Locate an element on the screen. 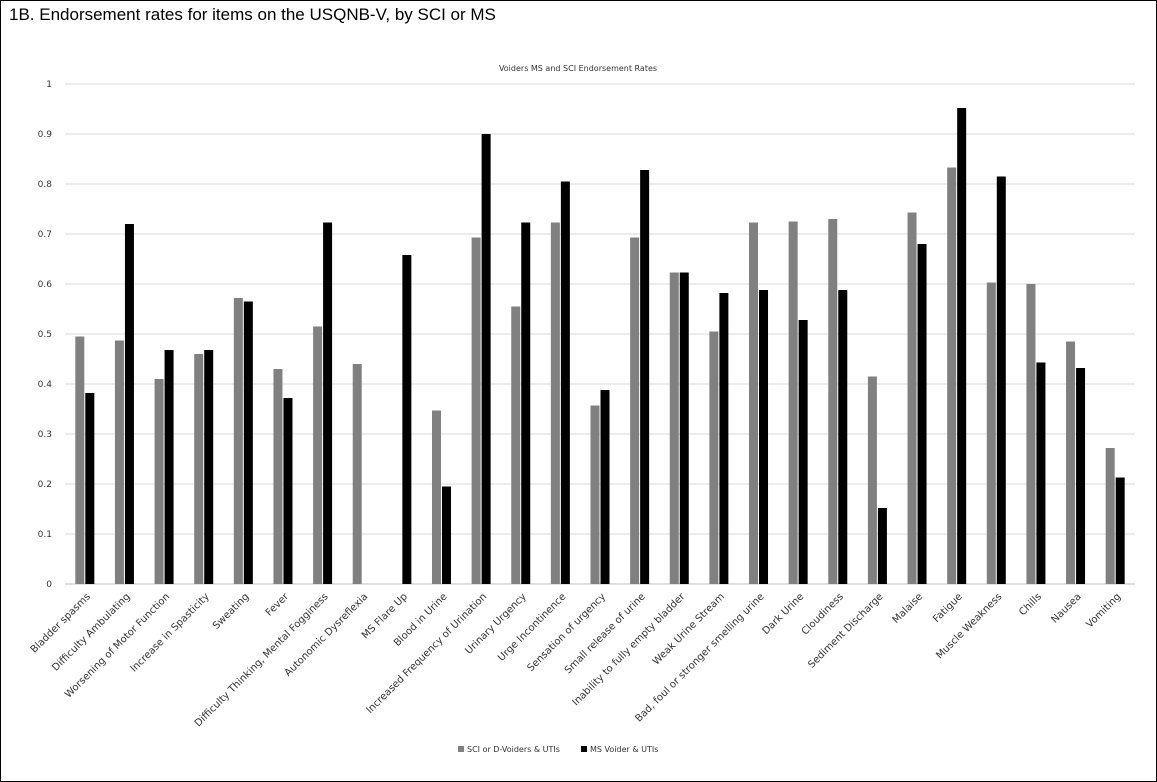 This screenshot has width=1157, height=782. y-tick-label: 0.6 is located at coordinates (45, 285).